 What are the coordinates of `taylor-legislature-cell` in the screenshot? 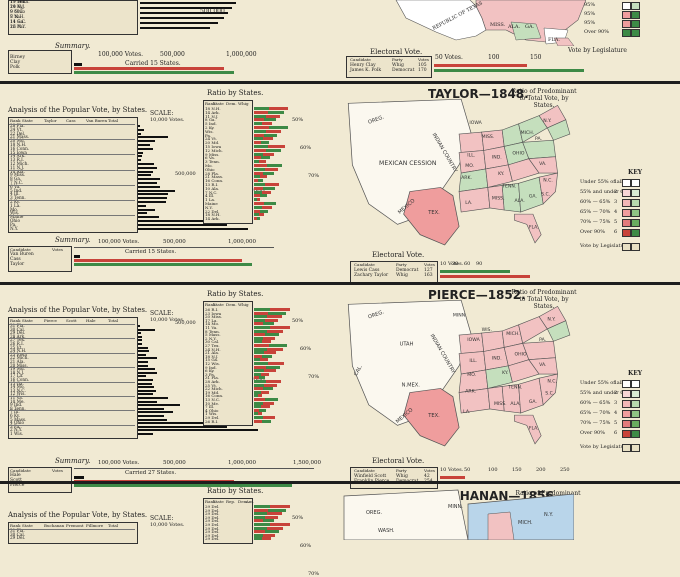 It's located at (635, 247).